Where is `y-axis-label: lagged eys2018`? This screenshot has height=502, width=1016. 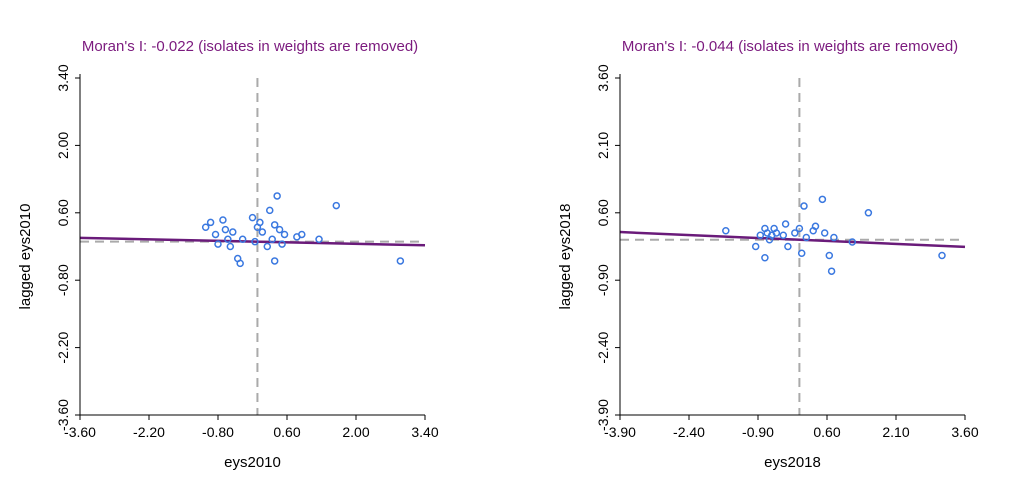
y-axis-label: lagged eys2018 is located at coordinates (565, 257).